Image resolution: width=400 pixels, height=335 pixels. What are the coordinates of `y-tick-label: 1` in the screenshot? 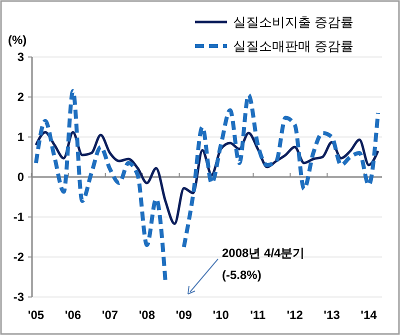 It's located at (20, 137).